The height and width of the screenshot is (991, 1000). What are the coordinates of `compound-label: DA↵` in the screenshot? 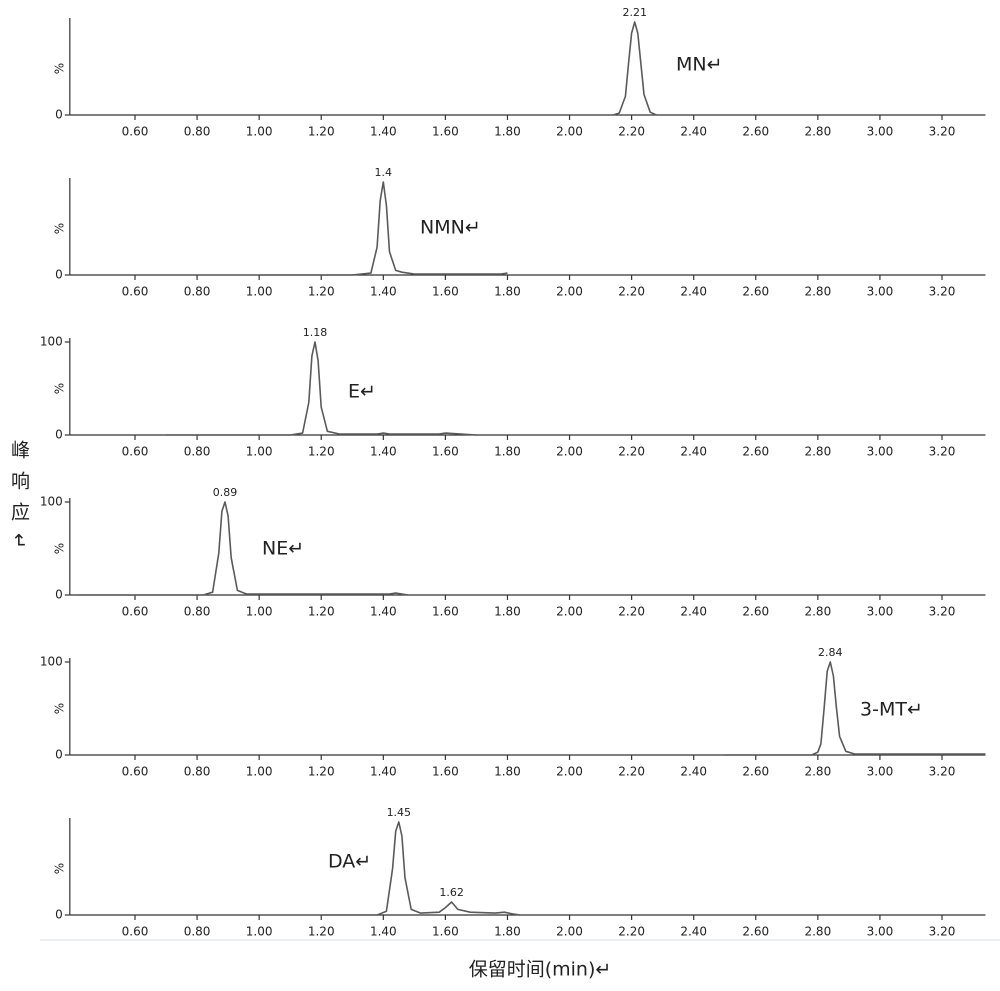 It's located at (349, 862).